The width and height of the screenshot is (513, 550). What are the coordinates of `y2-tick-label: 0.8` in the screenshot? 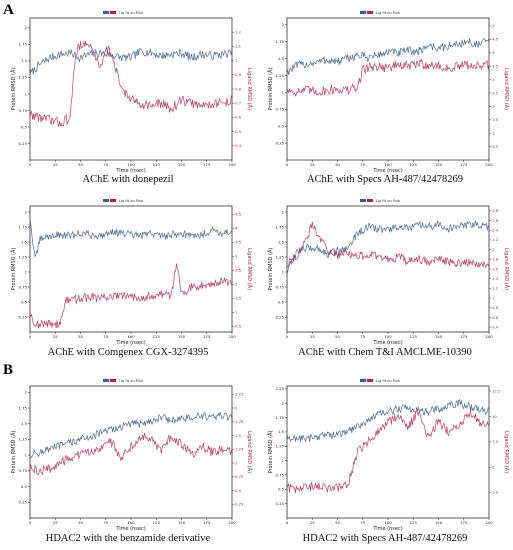 It's located at (238, 88).